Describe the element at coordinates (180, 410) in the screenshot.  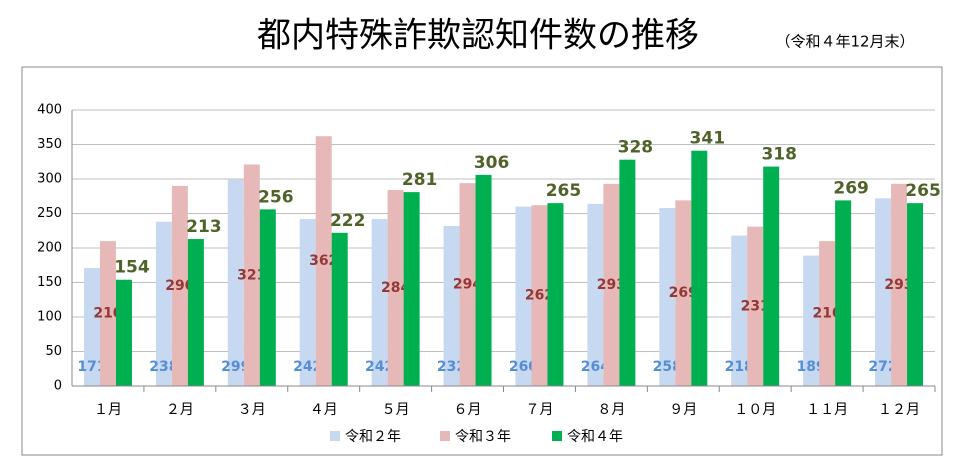
I see `x-tick-label: ２月` at that location.